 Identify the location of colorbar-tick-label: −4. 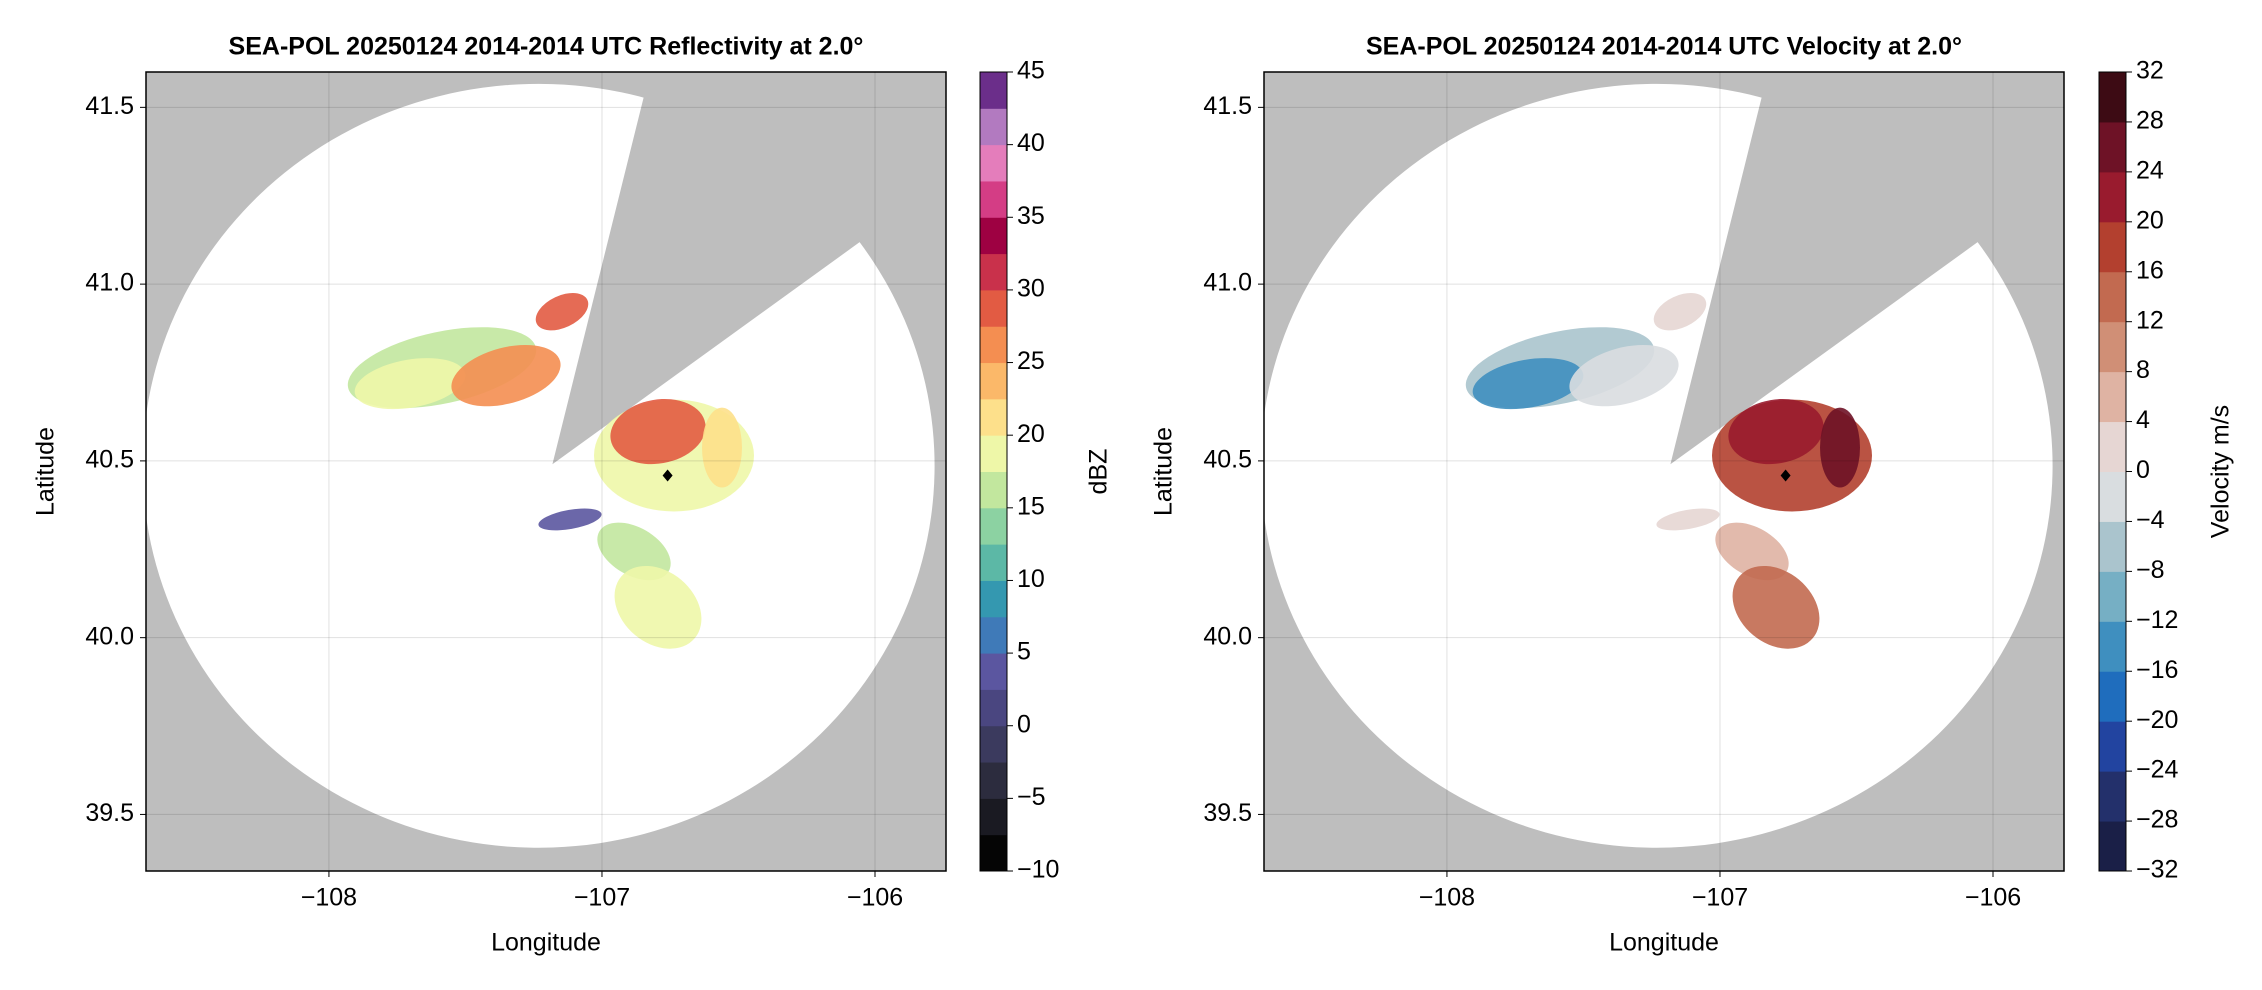
(2150, 520).